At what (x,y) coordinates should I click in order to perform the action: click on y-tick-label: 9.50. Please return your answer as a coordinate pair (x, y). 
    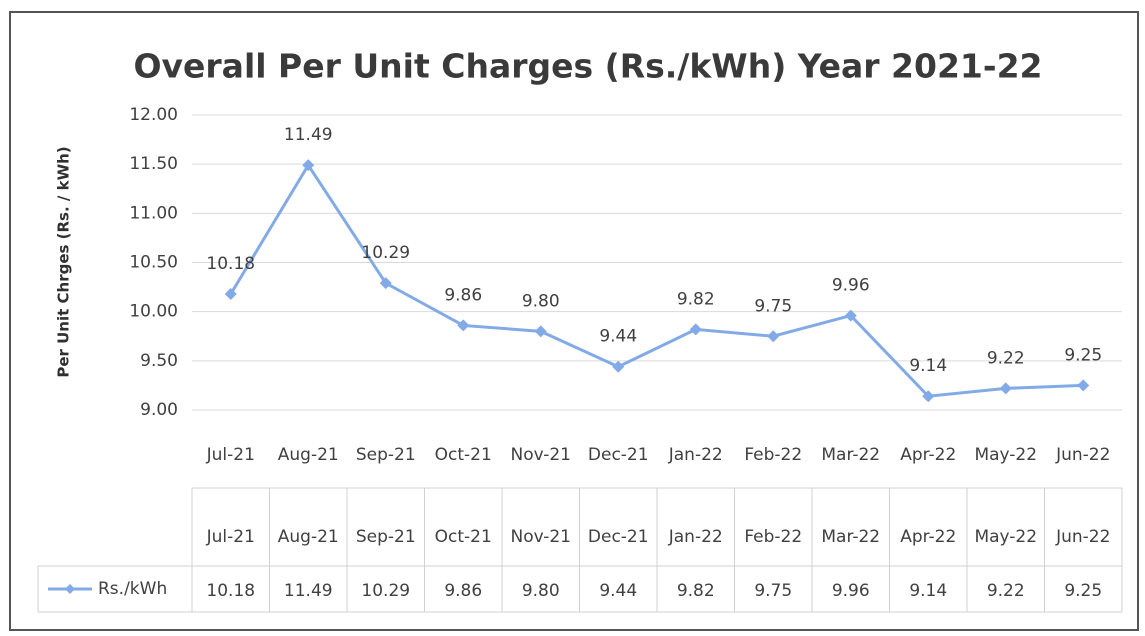
    Looking at the image, I should click on (159, 361).